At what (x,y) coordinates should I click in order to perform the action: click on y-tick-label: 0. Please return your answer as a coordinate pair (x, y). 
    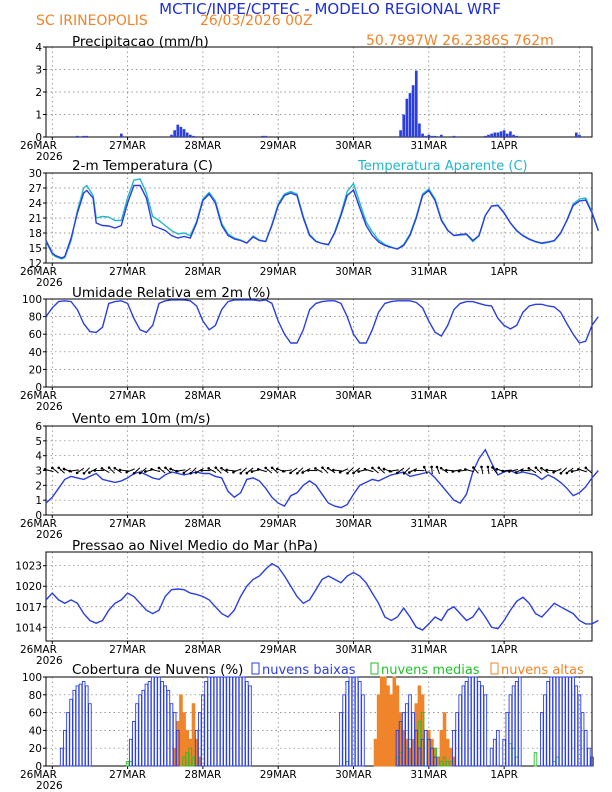
    Looking at the image, I should click on (38, 767).